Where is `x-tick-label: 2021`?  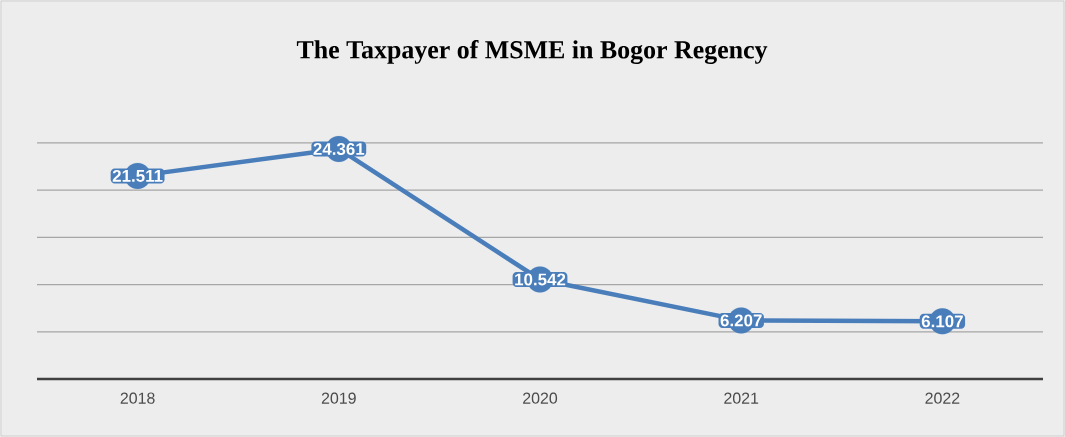
x-tick-label: 2021 is located at coordinates (741, 398).